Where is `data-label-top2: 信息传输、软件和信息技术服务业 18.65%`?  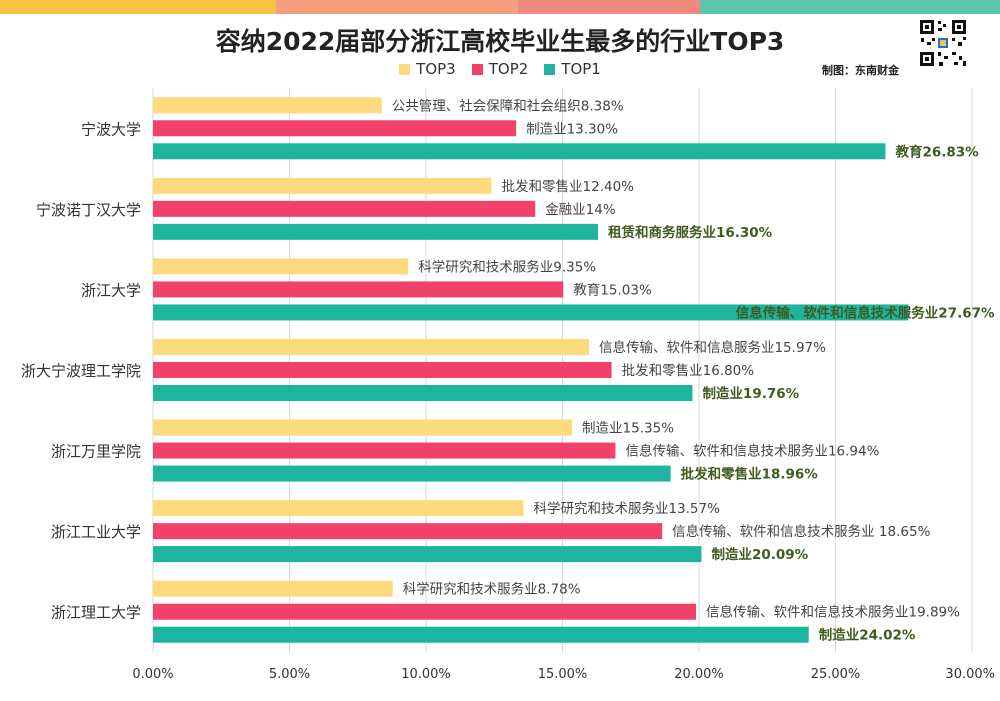 data-label-top2: 信息传输、软件和信息技术服务业 18.65% is located at coordinates (801, 531).